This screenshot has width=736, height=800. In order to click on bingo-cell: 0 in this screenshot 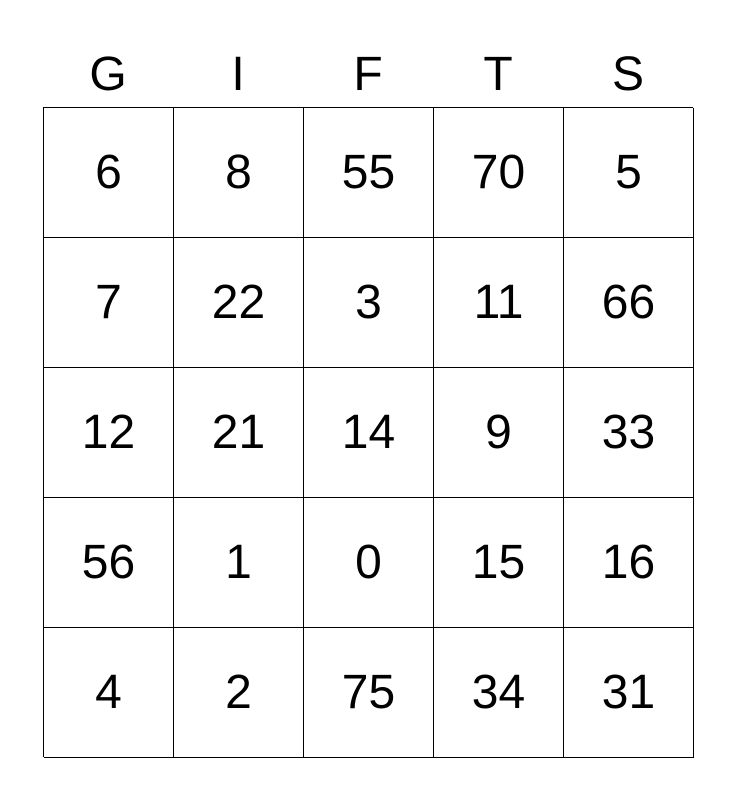, I will do `click(369, 563)`.